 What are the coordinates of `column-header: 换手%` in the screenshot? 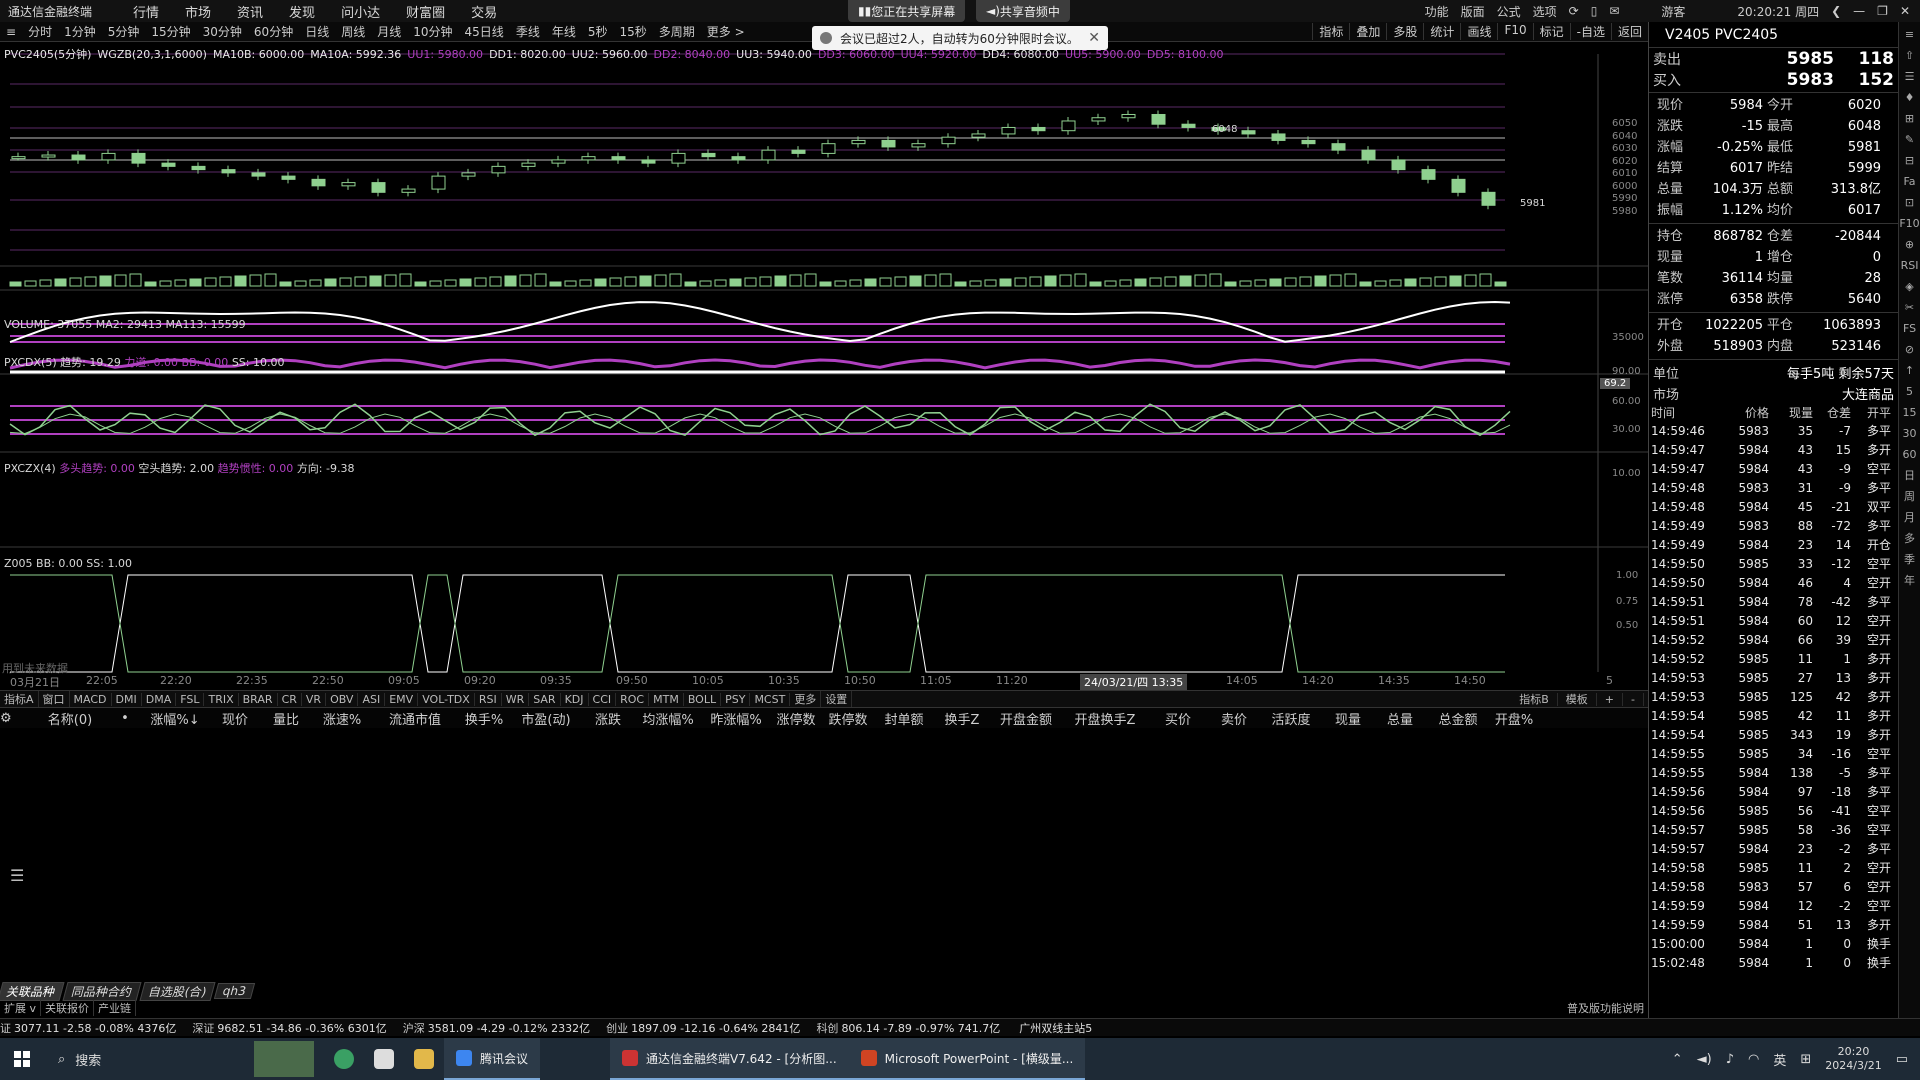 It's located at (484, 720).